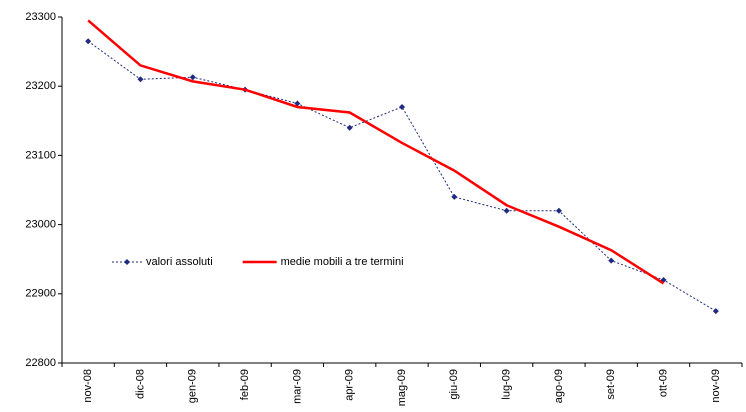  Describe the element at coordinates (507, 384) in the screenshot. I see `x-tick-label: lug-09` at that location.